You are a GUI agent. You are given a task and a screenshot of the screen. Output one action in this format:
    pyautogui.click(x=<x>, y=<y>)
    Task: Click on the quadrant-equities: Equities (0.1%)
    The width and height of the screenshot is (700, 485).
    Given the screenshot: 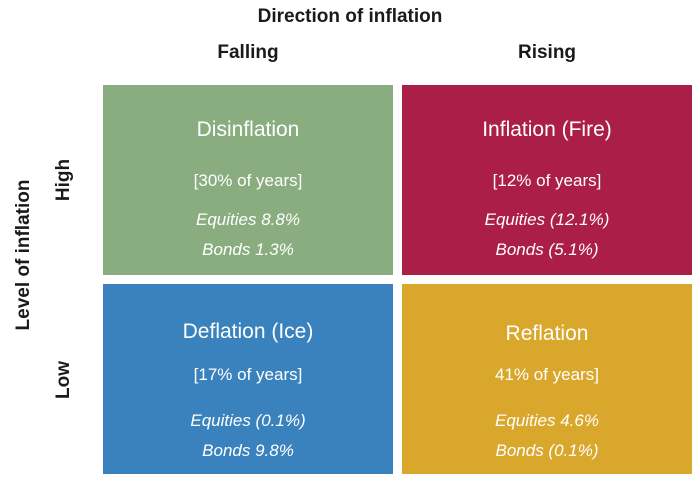 What is the action you would take?
    pyautogui.click(x=248, y=420)
    